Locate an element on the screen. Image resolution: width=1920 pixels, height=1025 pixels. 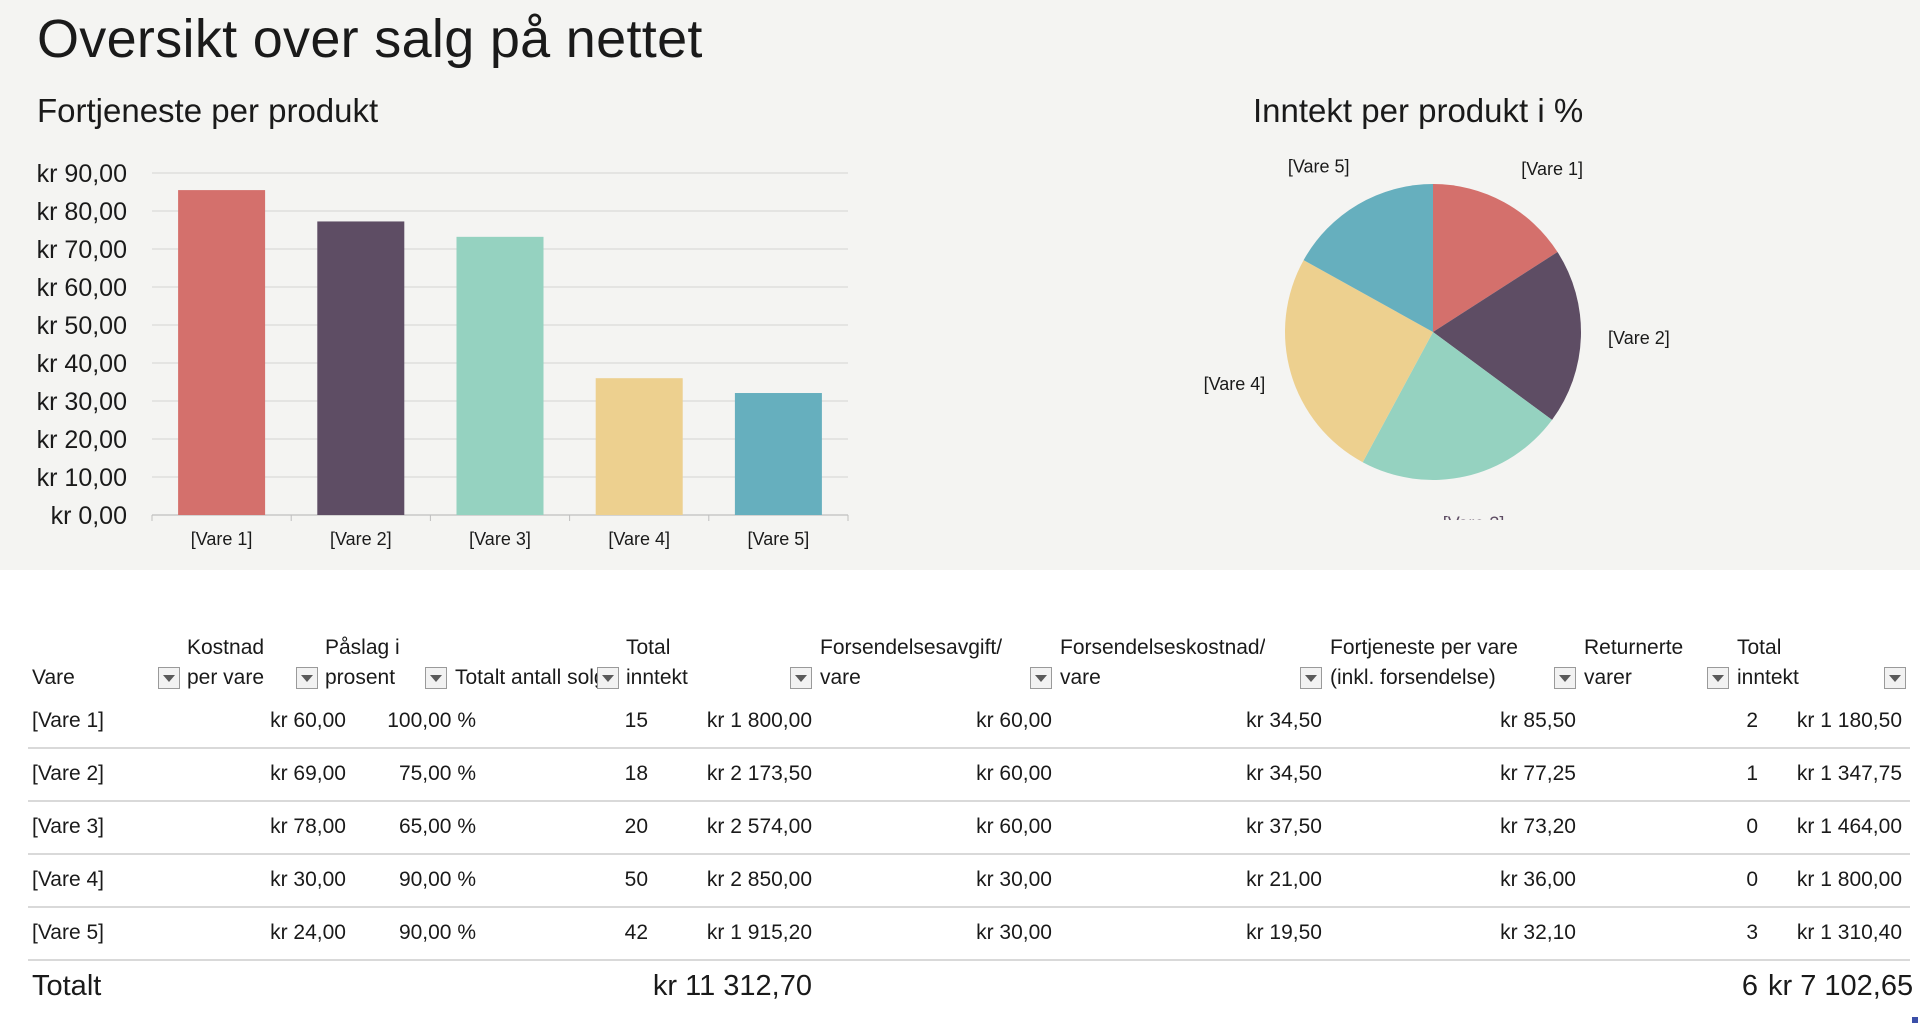
header-forsendelsesavgift-line1: Forsendelsesavgift/ is located at coordinates (911, 647).